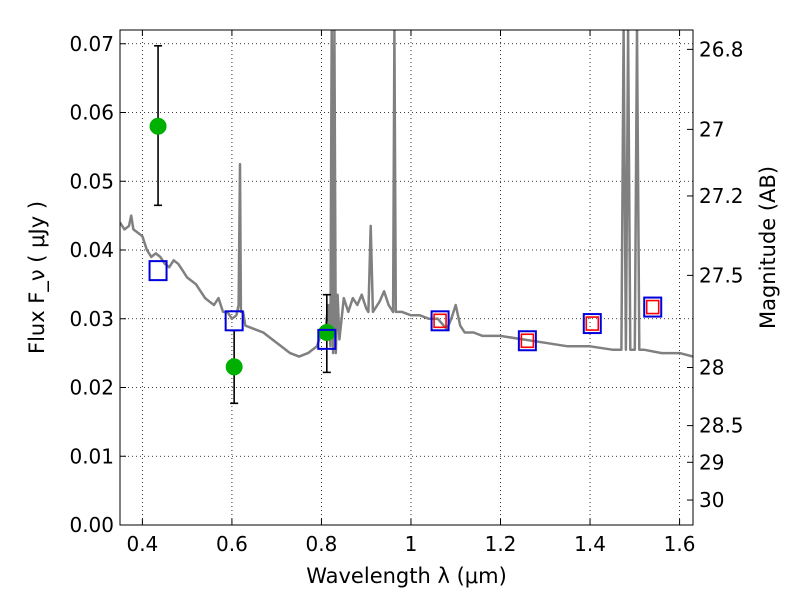  Describe the element at coordinates (37, 277) in the screenshot. I see `y-axis-label: Flux F_ν ( μJy )` at that location.